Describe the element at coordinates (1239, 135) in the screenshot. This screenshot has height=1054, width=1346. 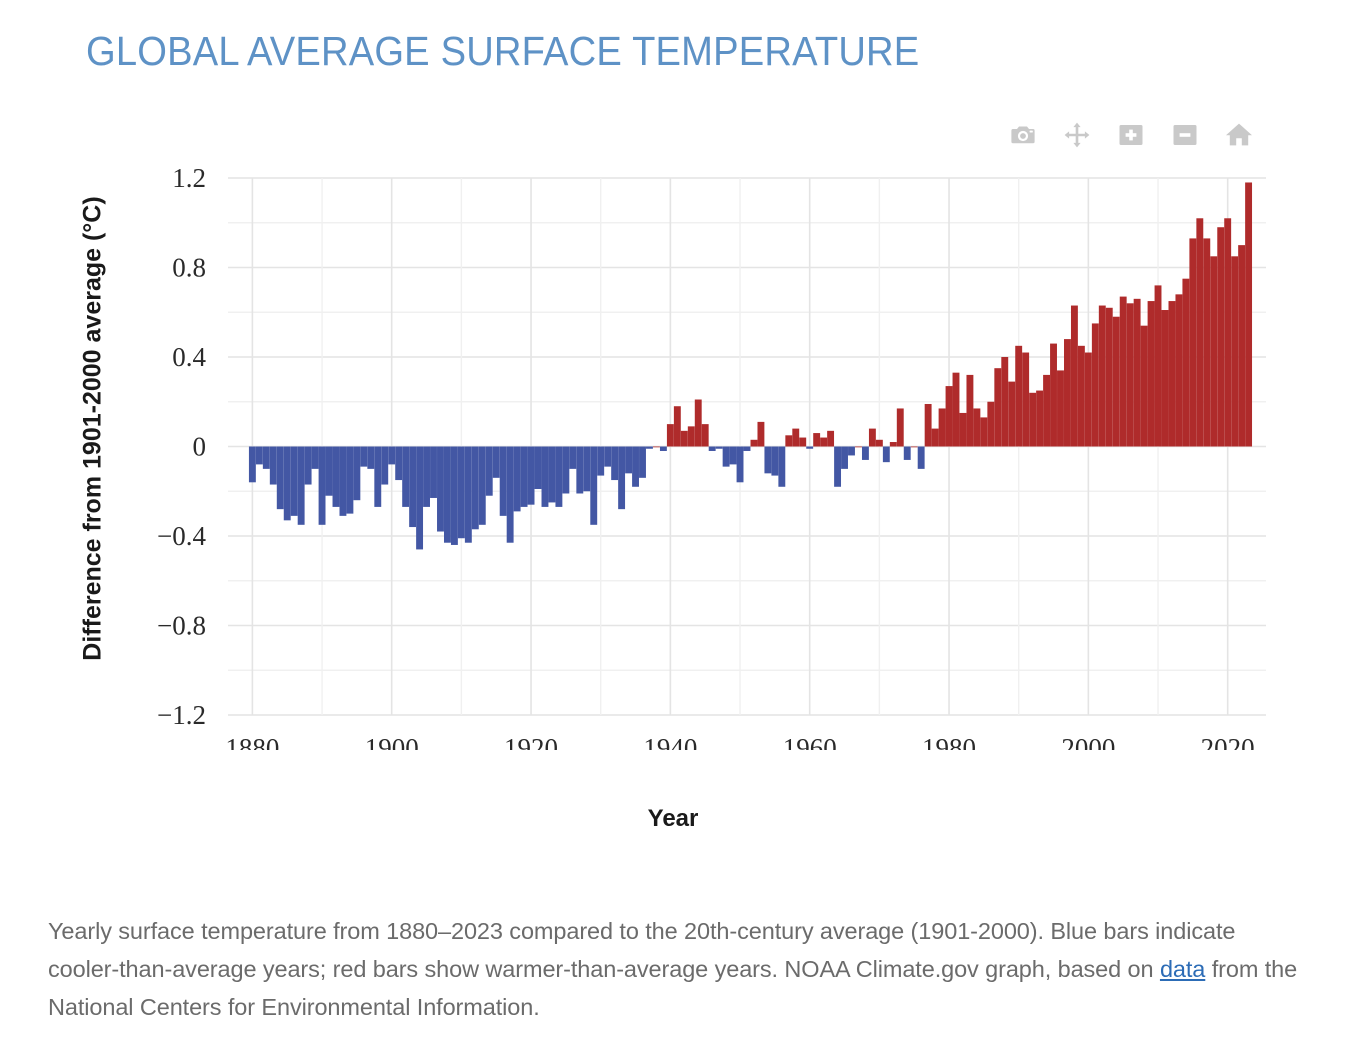
I see `reset-axes-home-icon` at that location.